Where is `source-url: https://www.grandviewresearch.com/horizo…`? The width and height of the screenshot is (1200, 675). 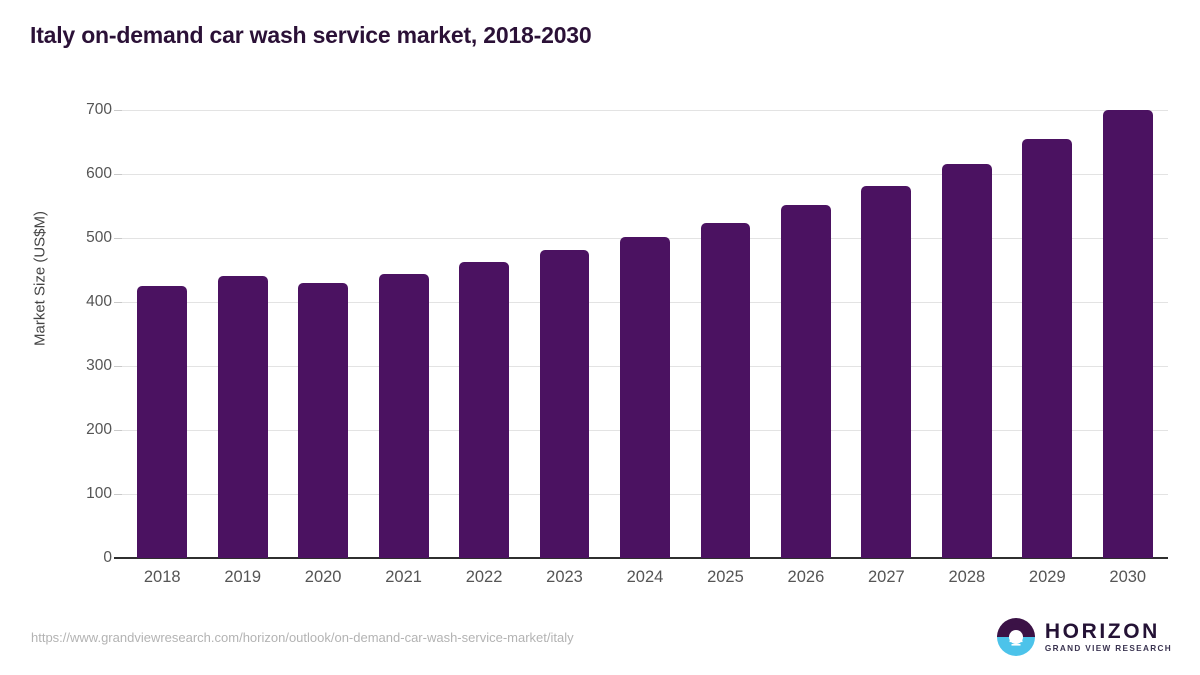
source-url: https://www.grandviewresearch.com/horizo… is located at coordinates (302, 637).